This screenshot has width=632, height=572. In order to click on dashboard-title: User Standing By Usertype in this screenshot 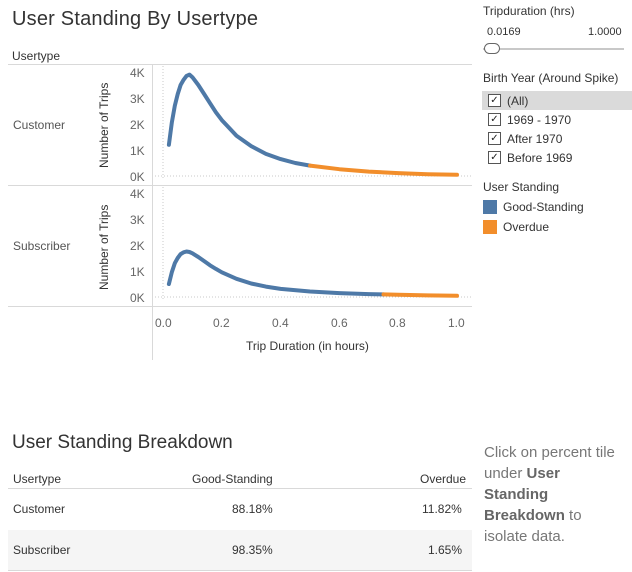, I will do `click(135, 19)`.